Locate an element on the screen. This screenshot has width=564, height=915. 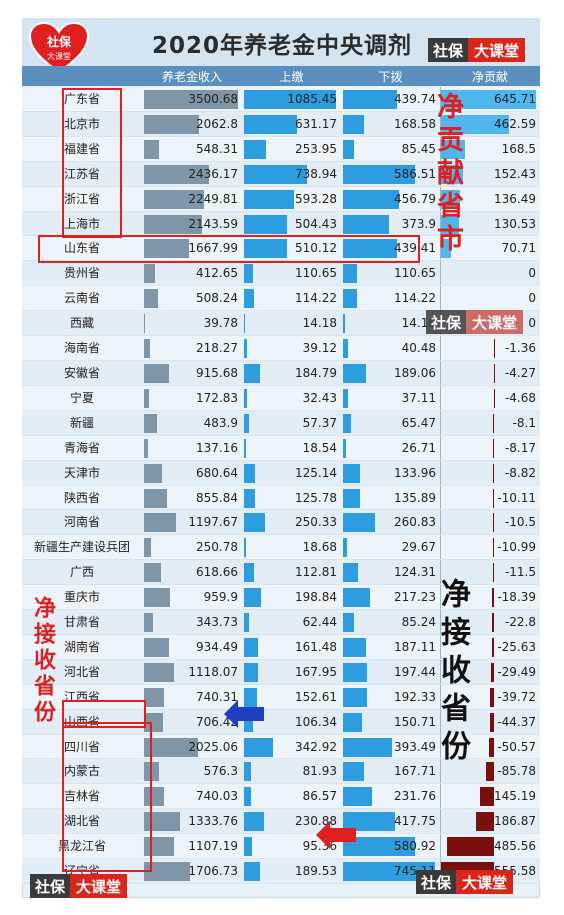
income-cell: 740.31 is located at coordinates (192, 697).